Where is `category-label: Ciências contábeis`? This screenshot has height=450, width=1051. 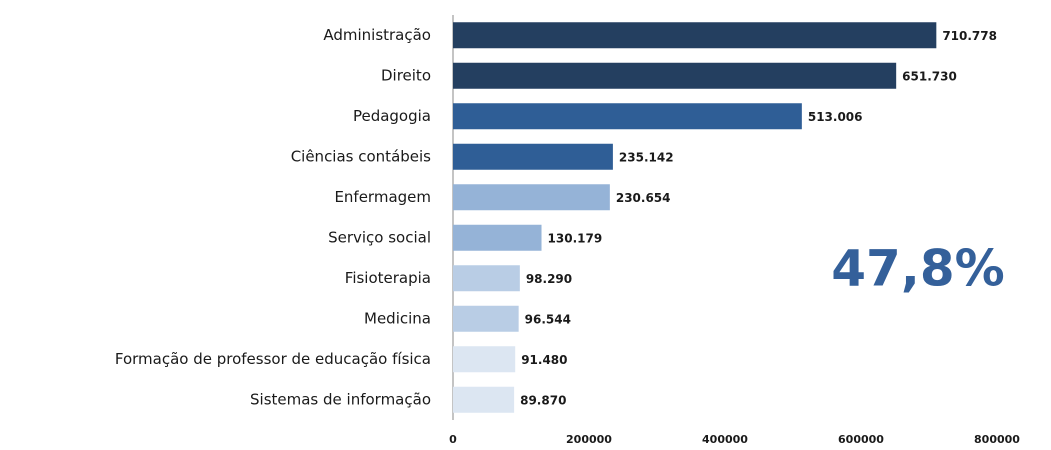
category-label: Ciências contábeis is located at coordinates (361, 156).